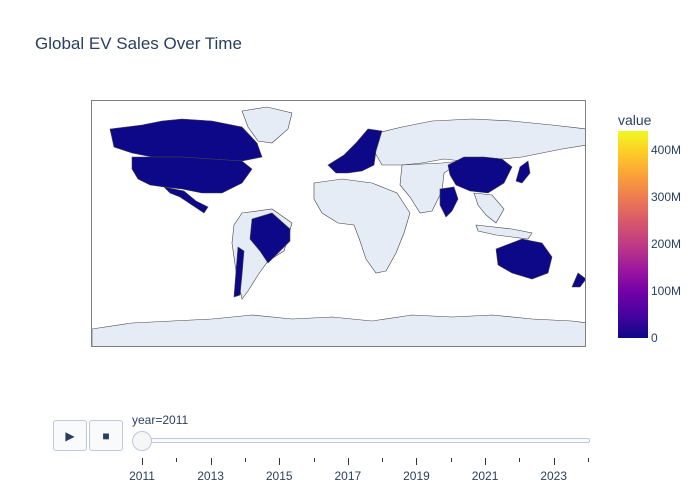 The height and width of the screenshot is (500, 700). Describe the element at coordinates (666, 290) in the screenshot. I see `colorbar-tick-label: 100M` at that location.